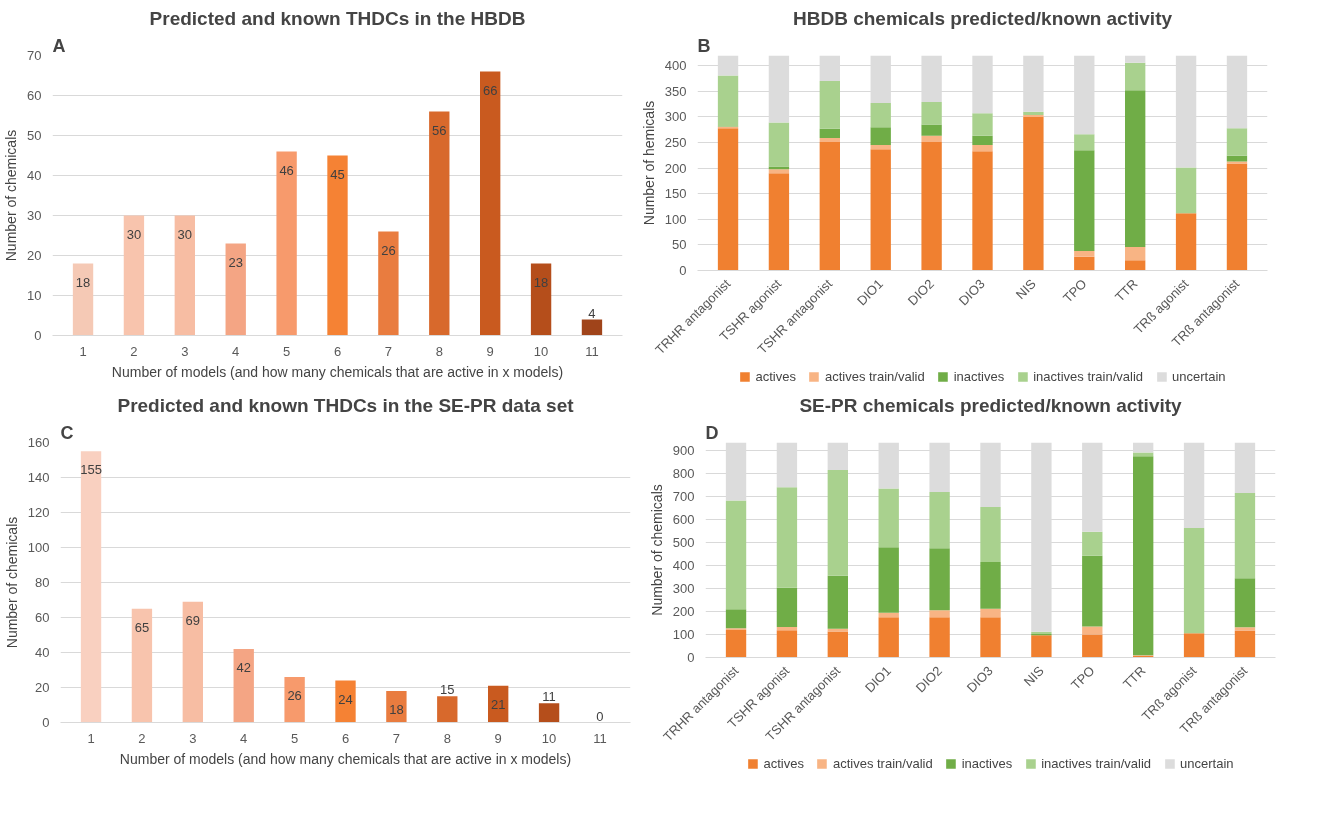 This screenshot has width=1341, height=834. I want to click on x-tick-label: 1, so click(91, 738).